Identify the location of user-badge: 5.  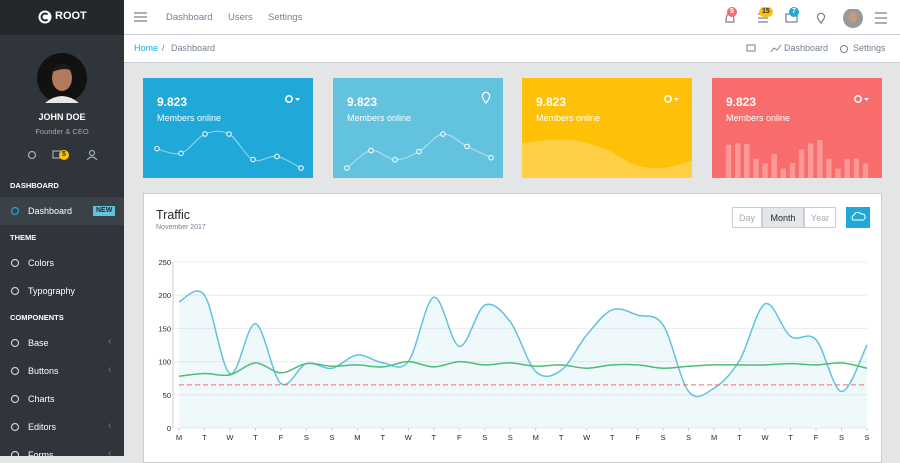
(64, 155).